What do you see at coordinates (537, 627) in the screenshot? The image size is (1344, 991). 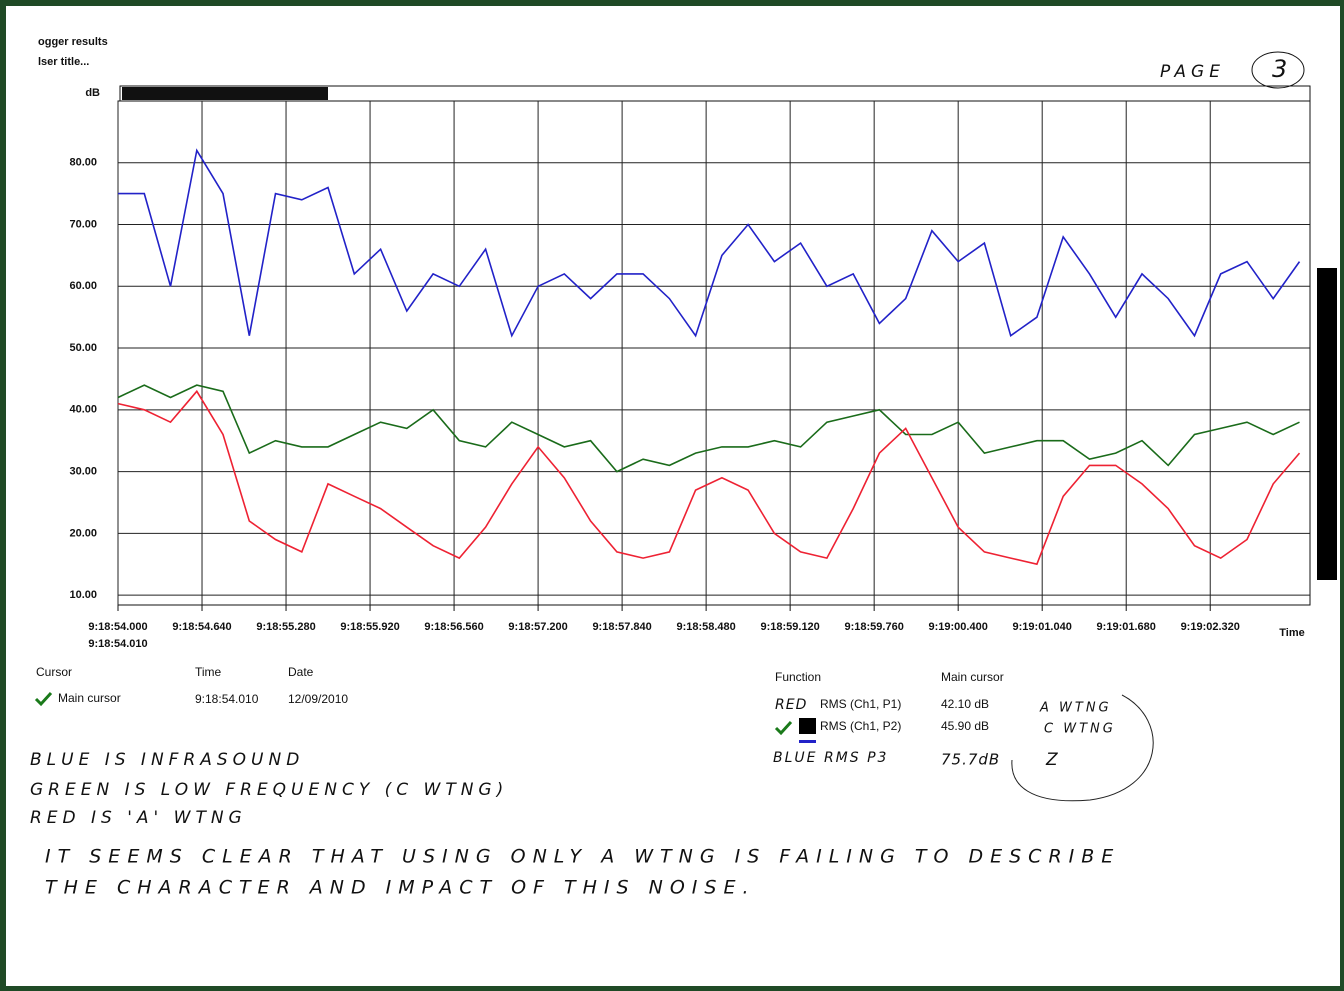 I see `x-tick-label: 9:18:57.200` at bounding box center [537, 627].